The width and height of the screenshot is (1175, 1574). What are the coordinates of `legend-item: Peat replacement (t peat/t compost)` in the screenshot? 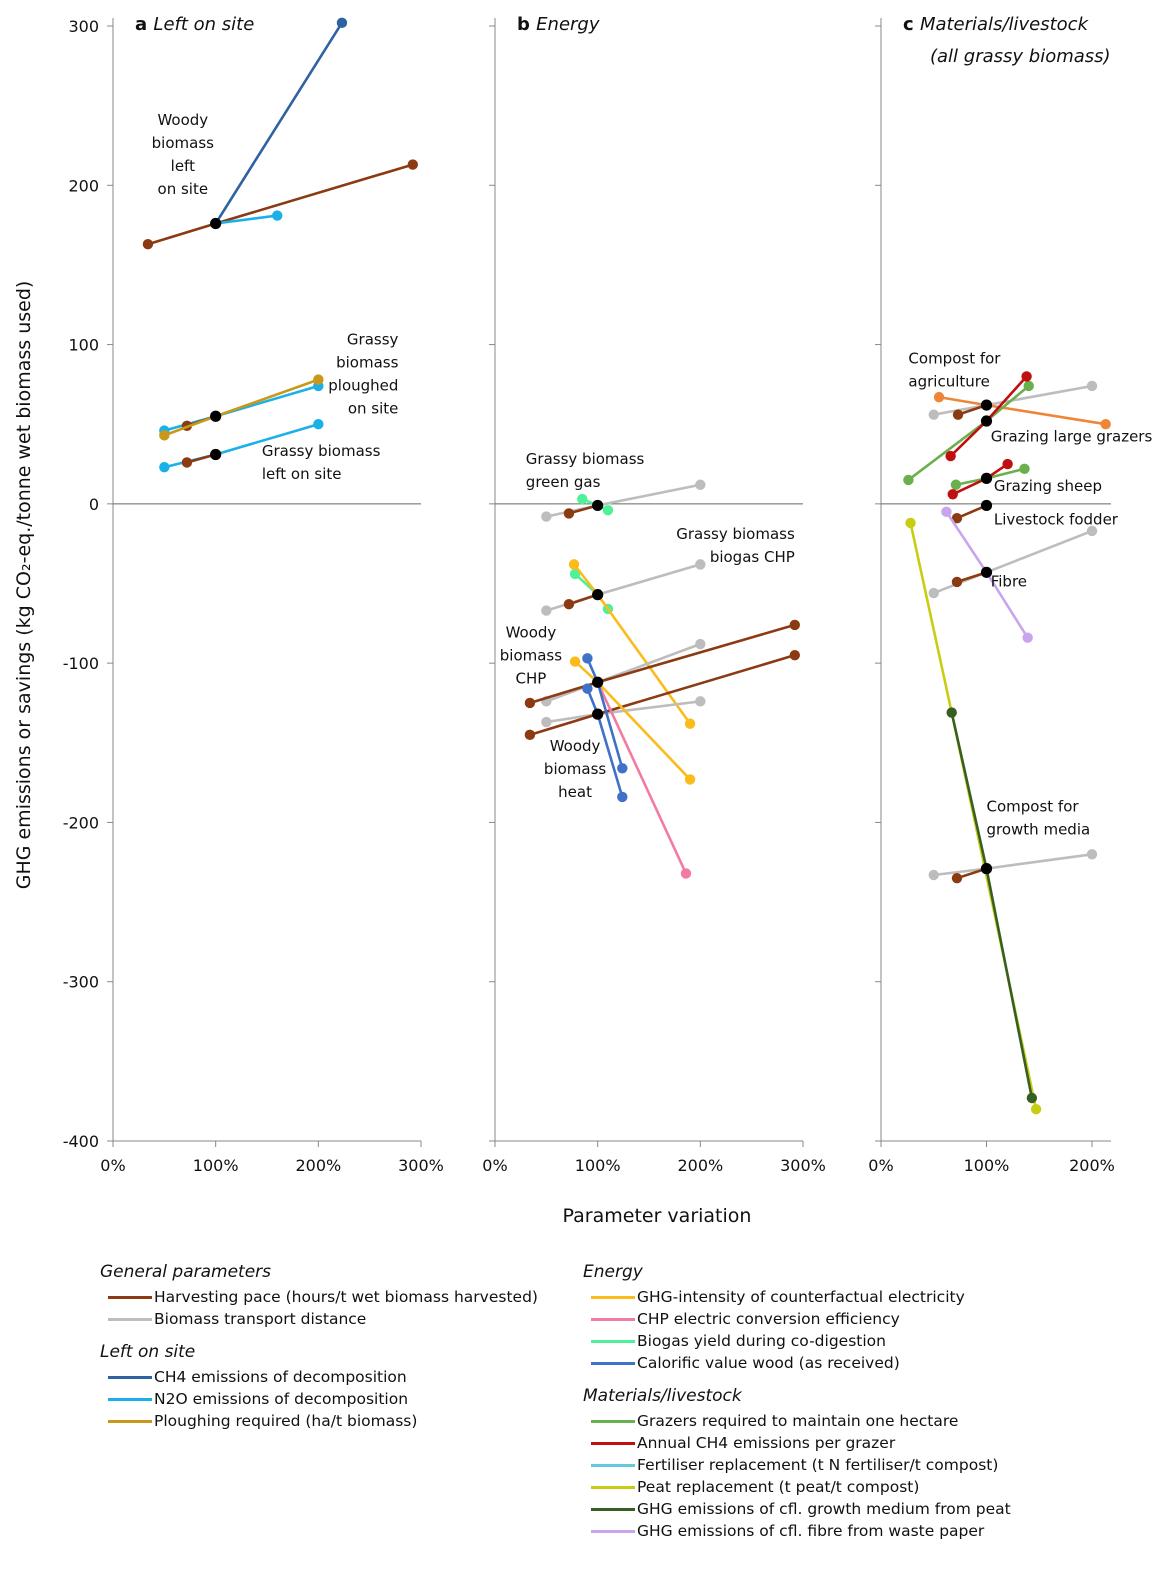 It's located at (797, 1487).